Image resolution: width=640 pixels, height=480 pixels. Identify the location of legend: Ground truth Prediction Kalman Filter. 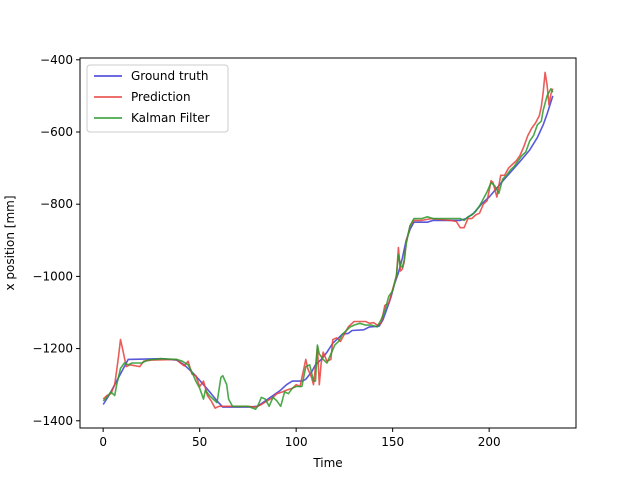
(157, 98).